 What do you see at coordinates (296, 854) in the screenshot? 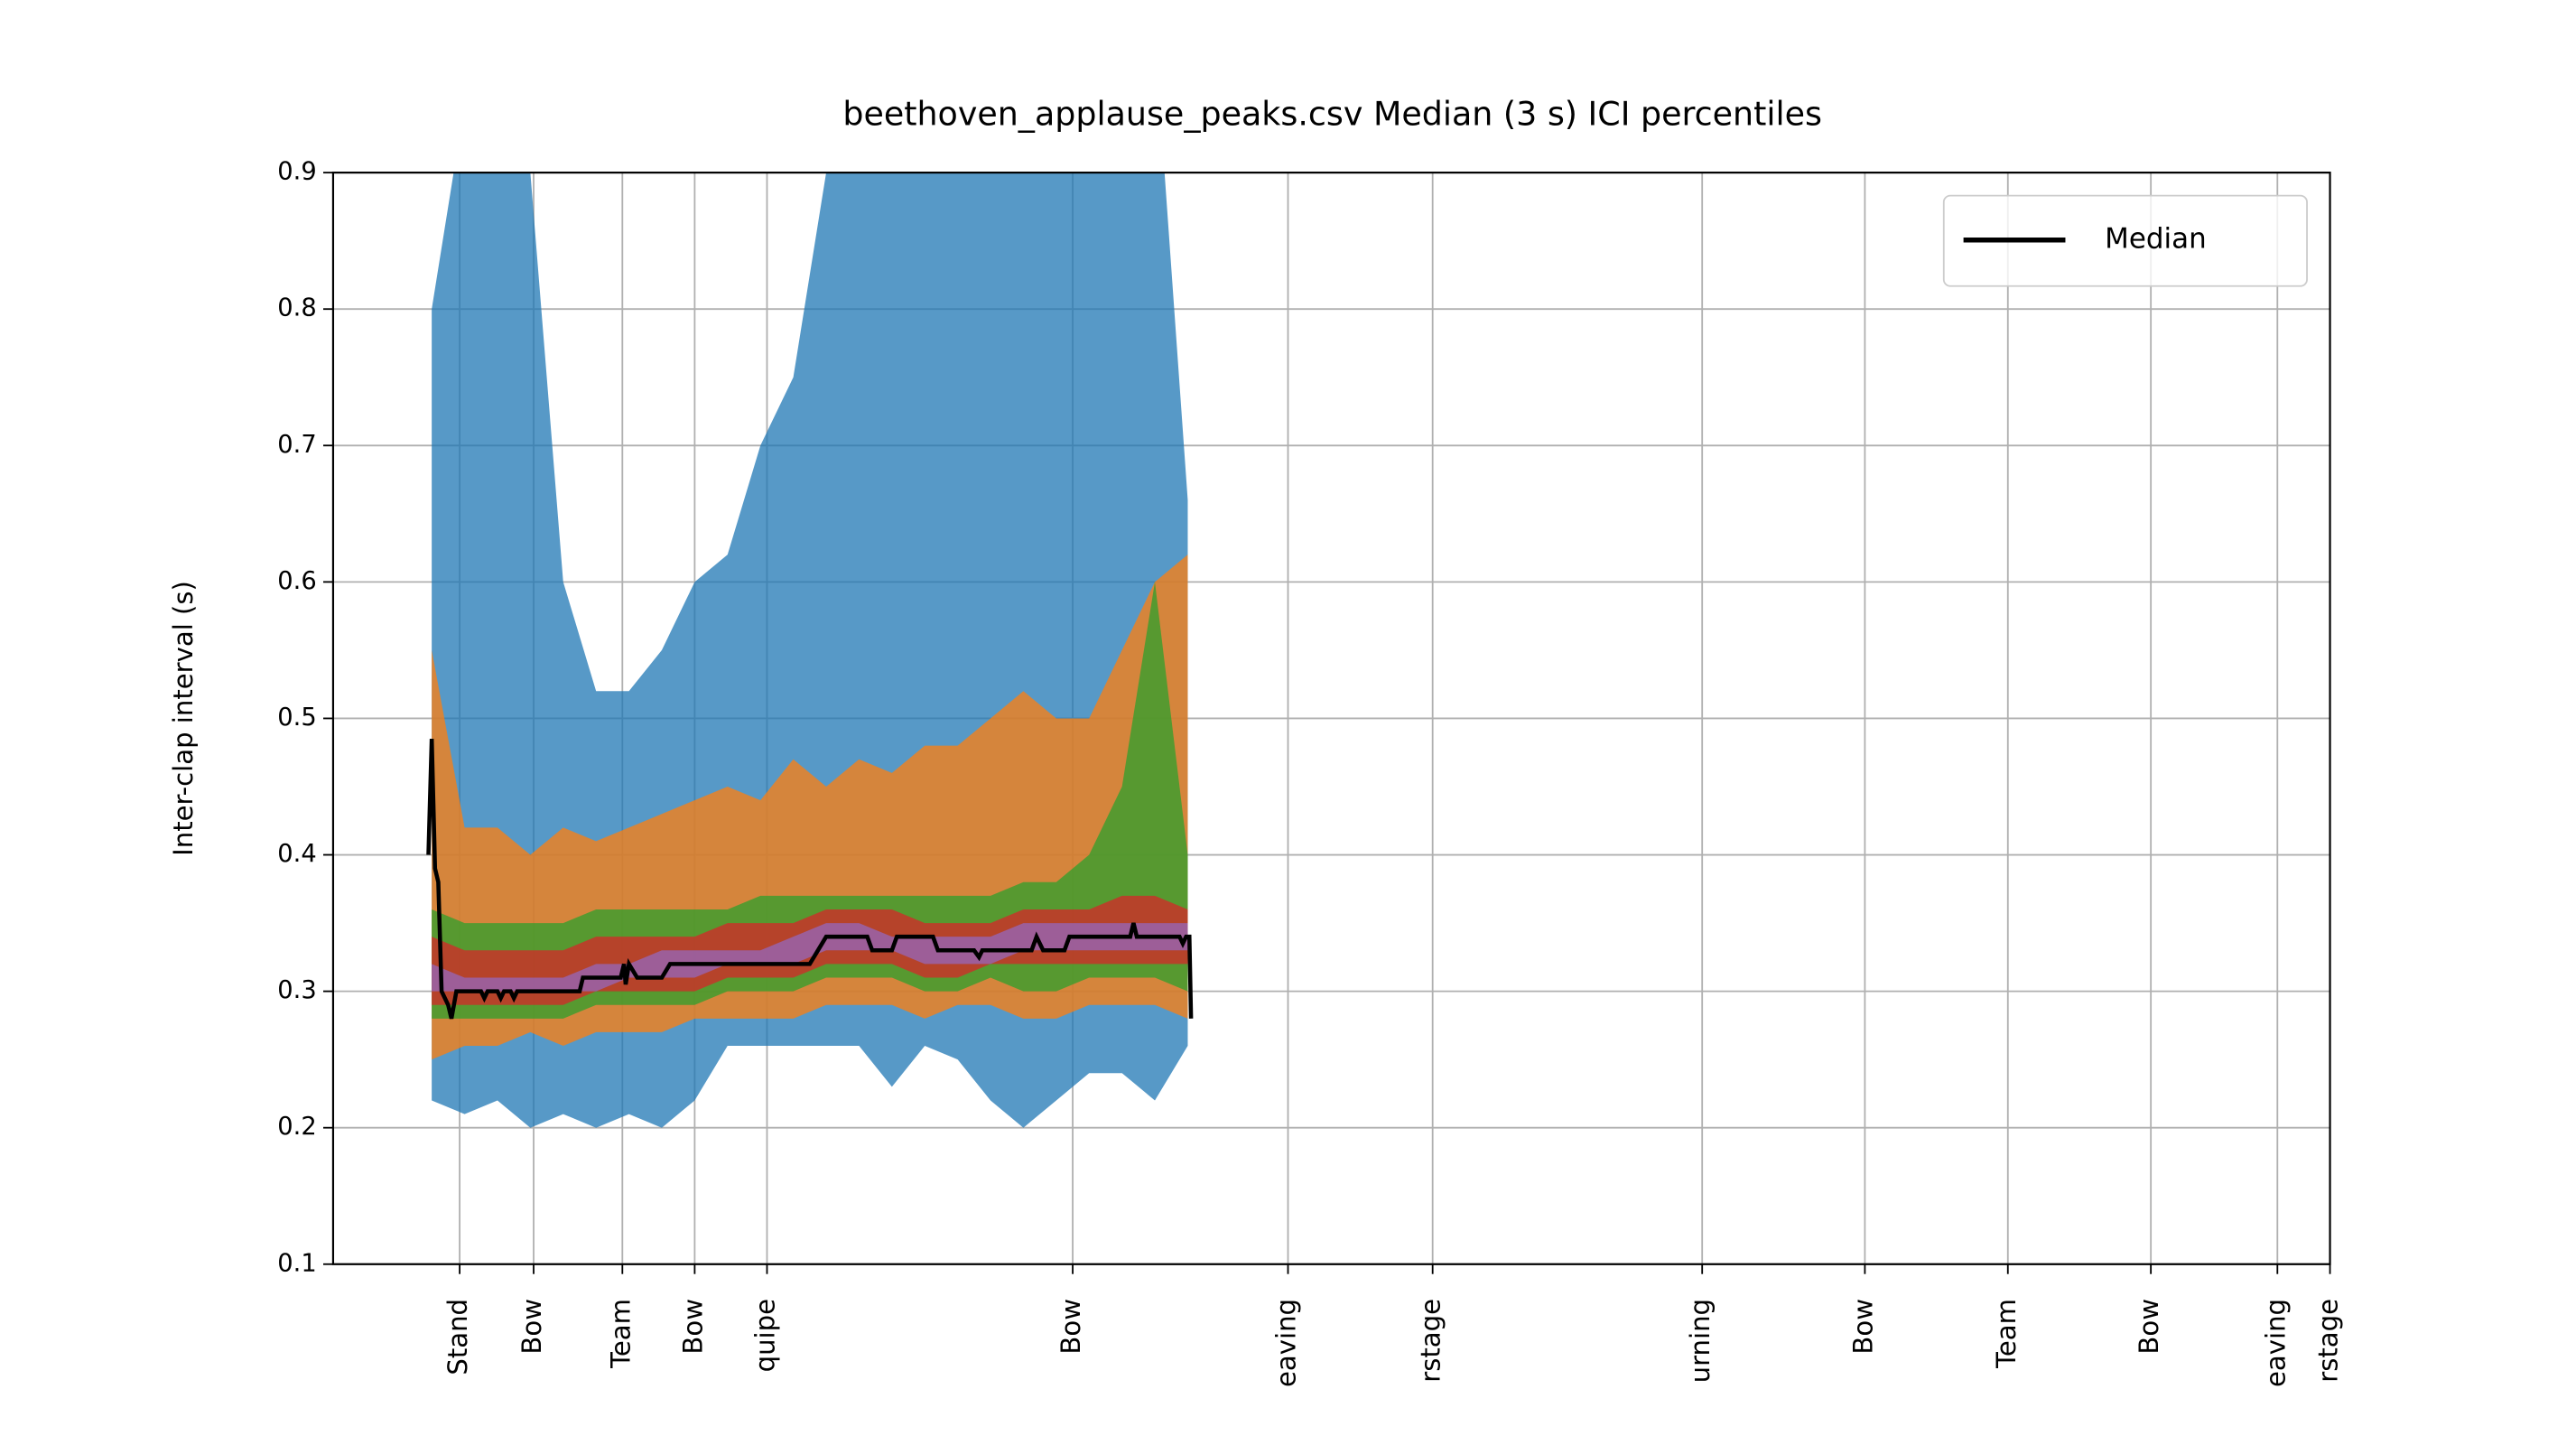
I see `y-tick-label: 0.4` at bounding box center [296, 854].